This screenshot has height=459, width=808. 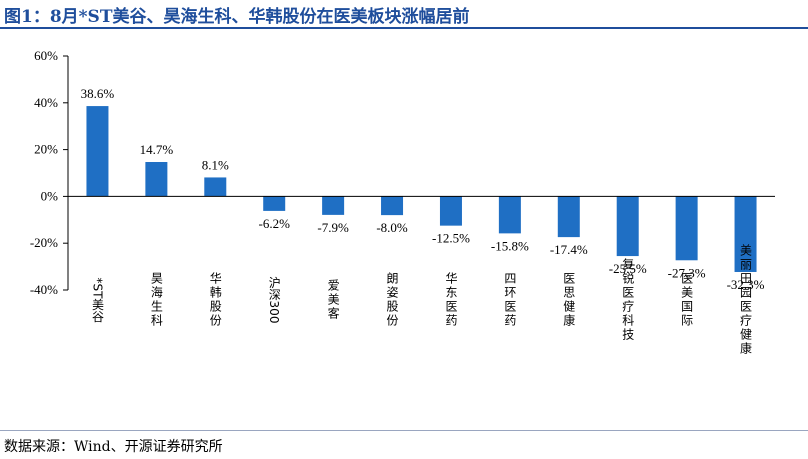 What do you see at coordinates (215, 164) in the screenshot?
I see `data-label: 8.1%` at bounding box center [215, 164].